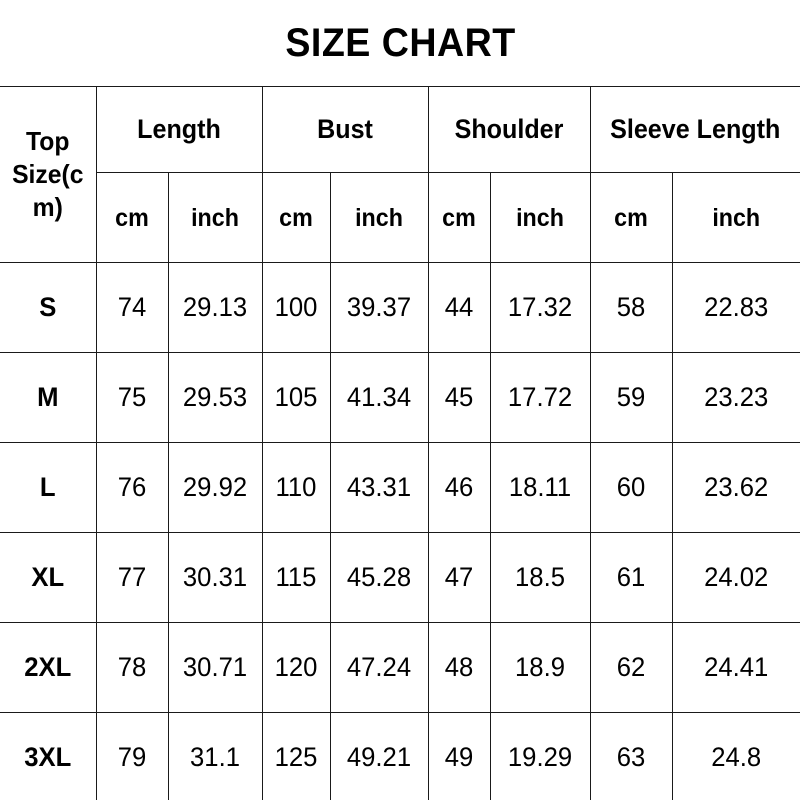  Describe the element at coordinates (215, 397) in the screenshot. I see `cell-length-inch: 29.53` at that location.